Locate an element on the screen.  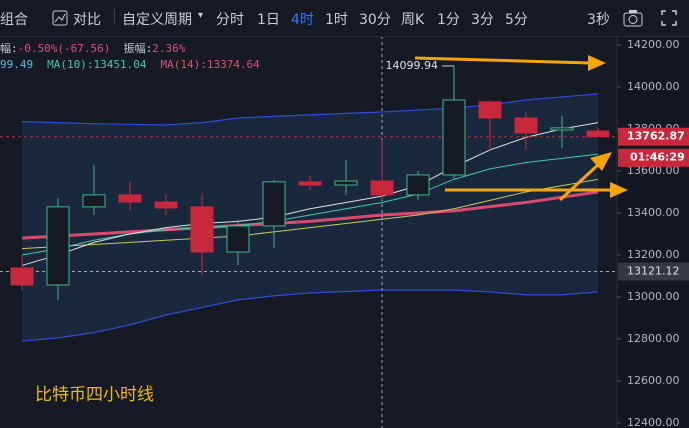
period-button: 4时 is located at coordinates (302, 20).